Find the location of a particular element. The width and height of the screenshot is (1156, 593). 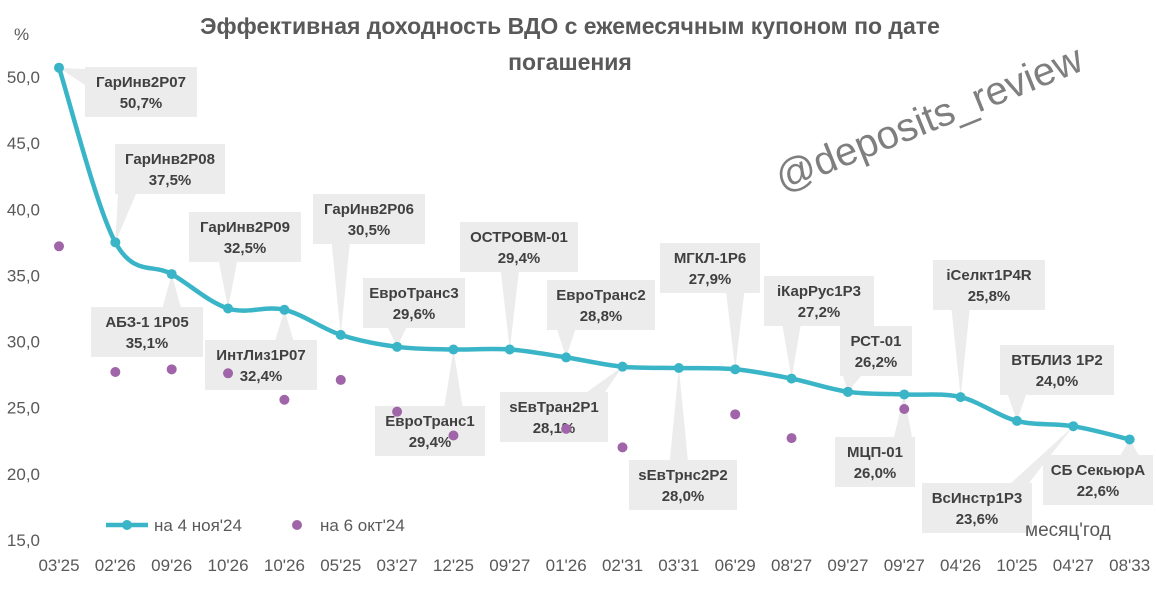

x-tick-label: 03'25 is located at coordinates (58, 565).